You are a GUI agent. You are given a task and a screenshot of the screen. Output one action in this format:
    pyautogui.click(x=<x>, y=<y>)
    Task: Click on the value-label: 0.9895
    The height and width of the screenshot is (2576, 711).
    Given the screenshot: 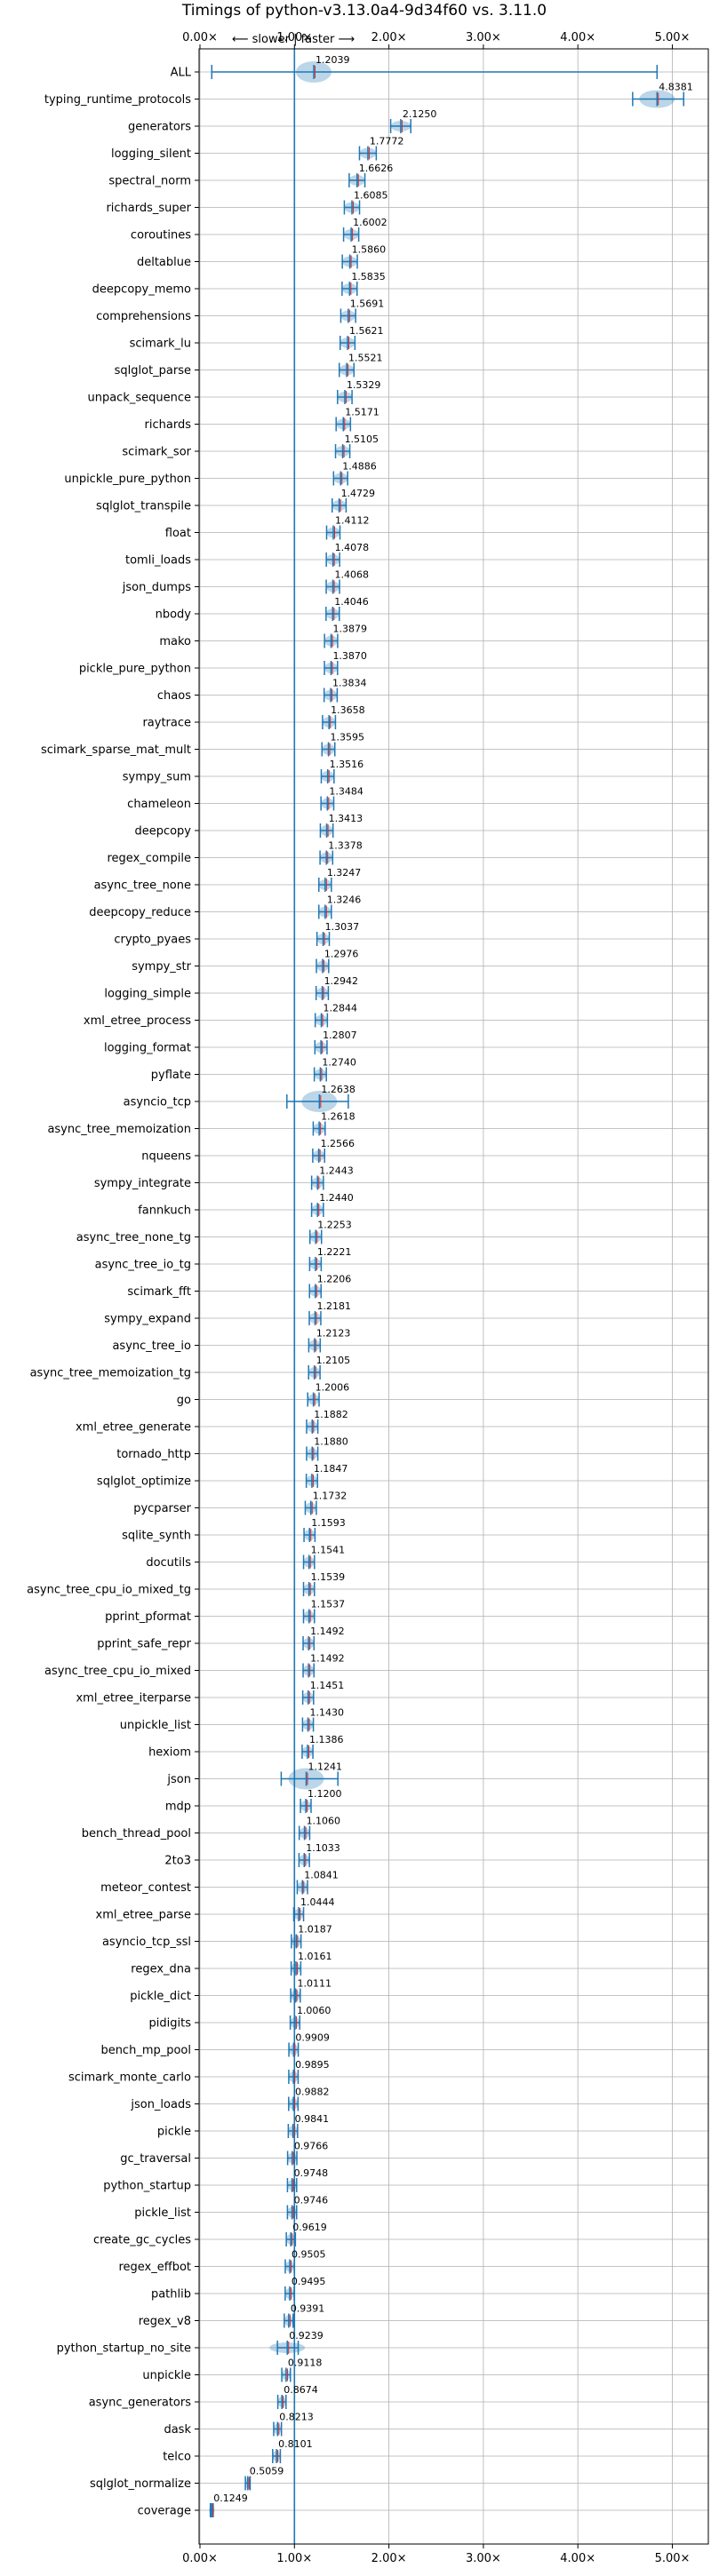 What is the action you would take?
    pyautogui.click(x=312, y=2065)
    